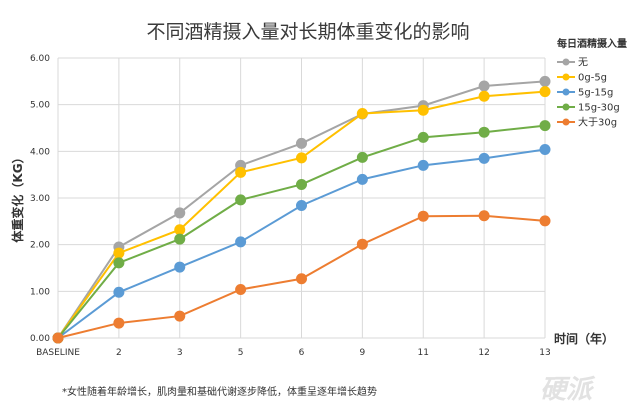 The image size is (640, 417). What do you see at coordinates (119, 353) in the screenshot?
I see `x-tick-label: 2` at bounding box center [119, 353].